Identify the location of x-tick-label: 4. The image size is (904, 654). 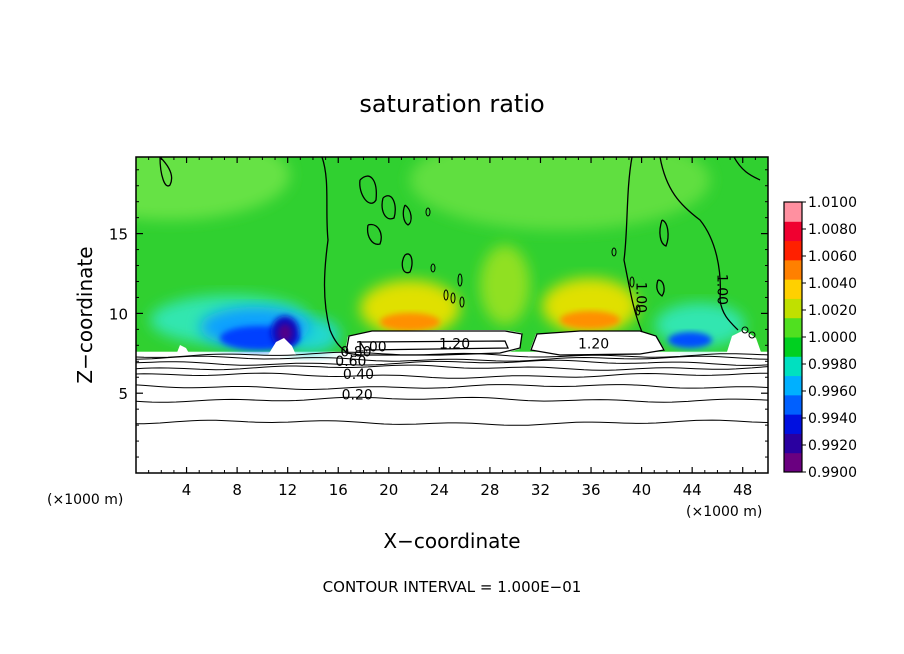
(187, 490).